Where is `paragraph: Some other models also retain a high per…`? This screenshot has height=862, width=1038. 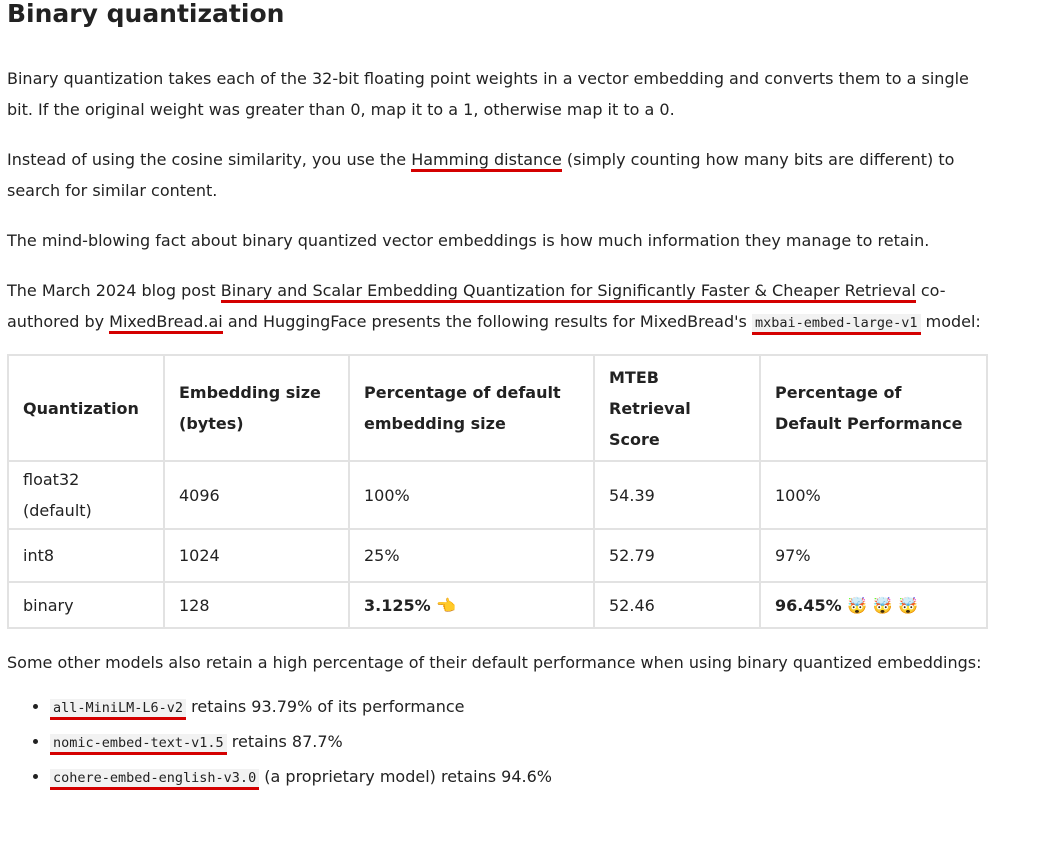
paragraph: Some other models also retain a high per… is located at coordinates (494, 662).